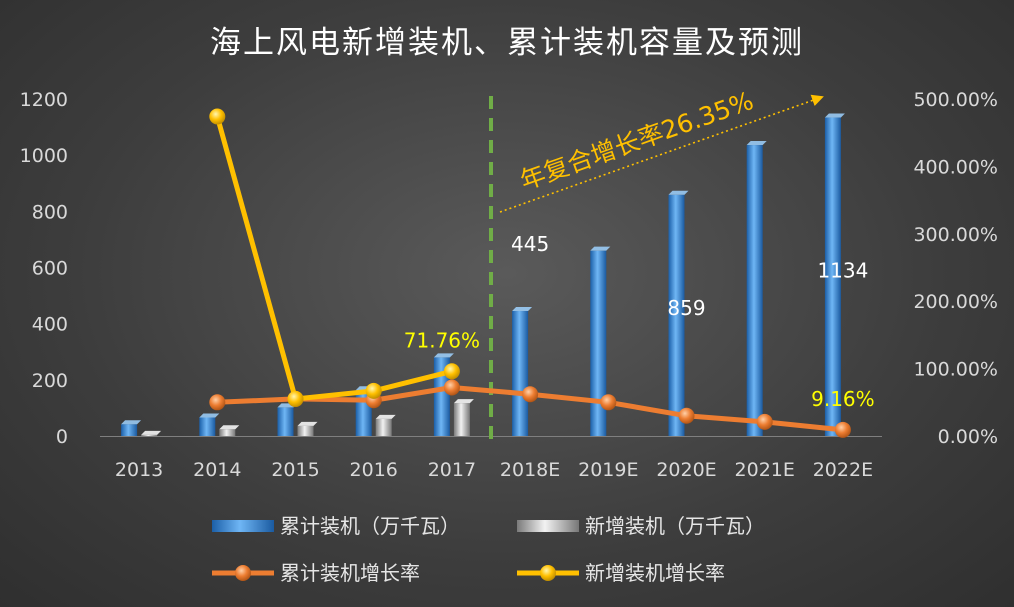  What do you see at coordinates (50, 212) in the screenshot?
I see `y-tick-label: 800` at bounding box center [50, 212].